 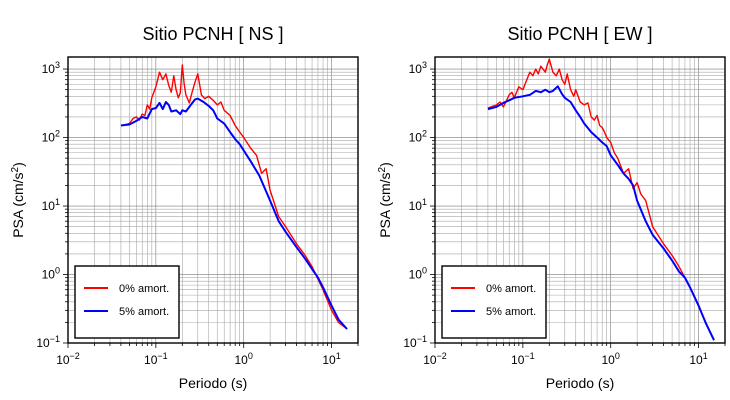 What do you see at coordinates (212, 34) in the screenshot?
I see `chart-title: Sitio PCNH [ NS ]` at bounding box center [212, 34].